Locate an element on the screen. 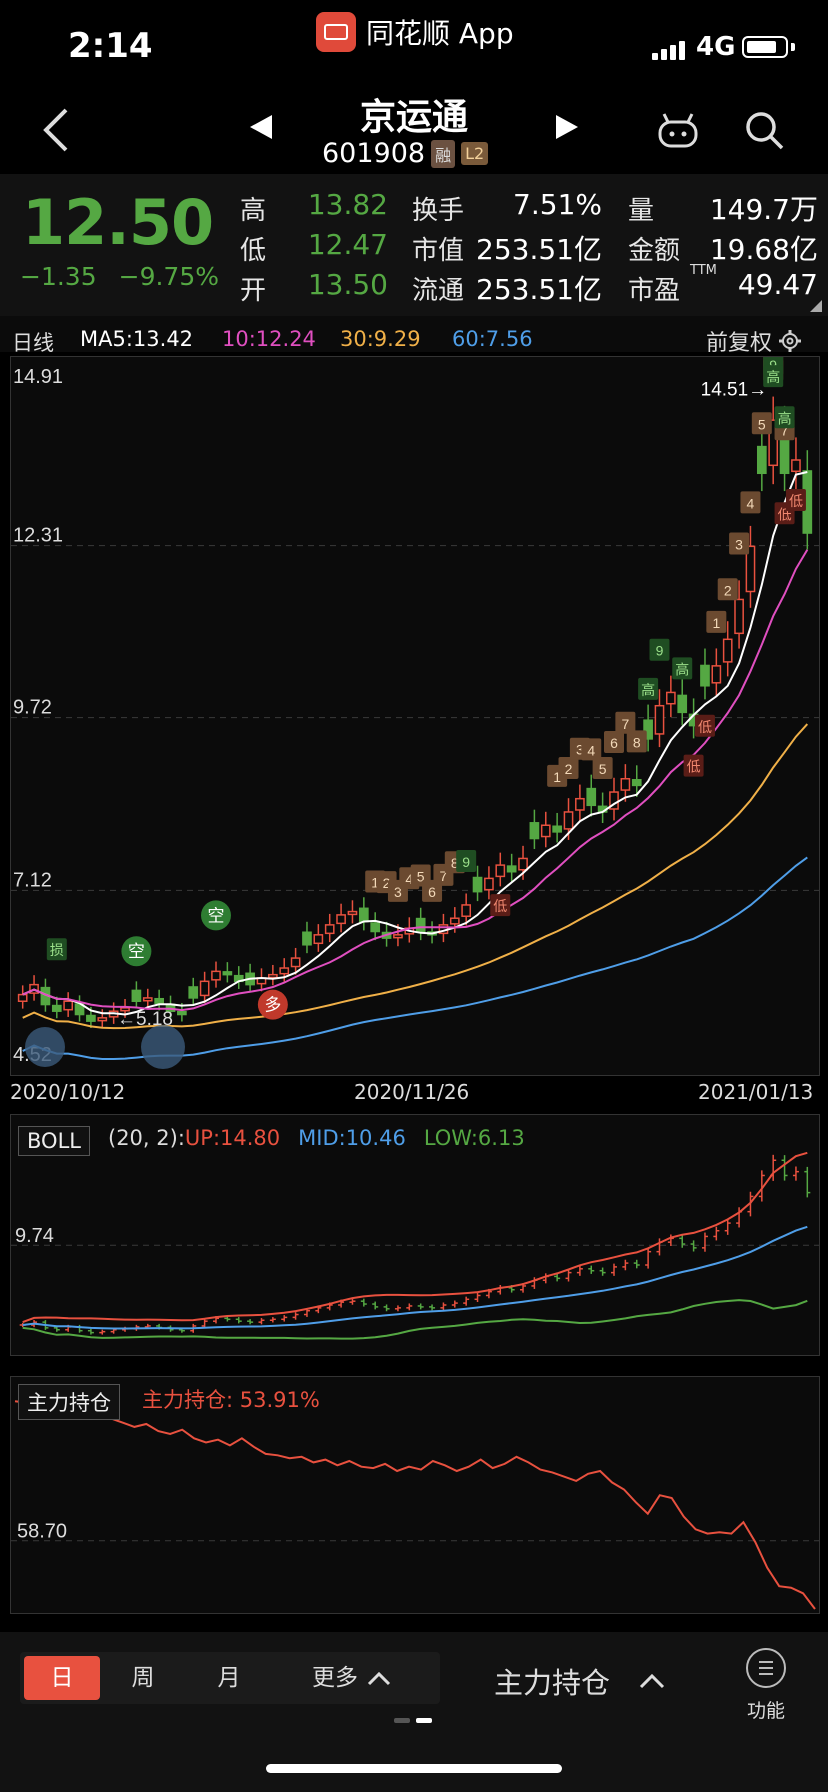 The height and width of the screenshot is (1792, 828). pe-label: 市盈 is located at coordinates (654, 291).